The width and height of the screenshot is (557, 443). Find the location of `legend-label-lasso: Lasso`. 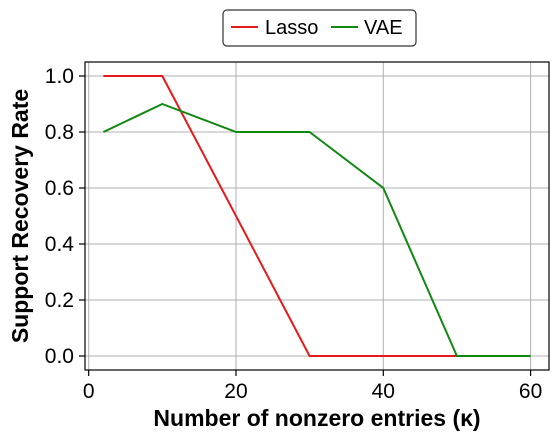

legend-label-lasso: Lasso is located at coordinates (291, 28).